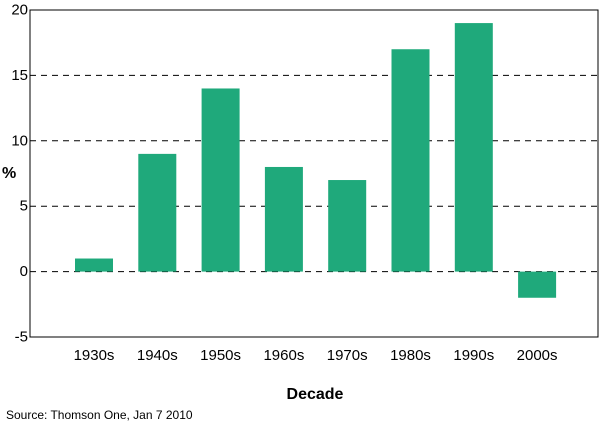 Image resolution: width=600 pixels, height=426 pixels. What do you see at coordinates (537, 284) in the screenshot?
I see `bar-2000s` at bounding box center [537, 284].